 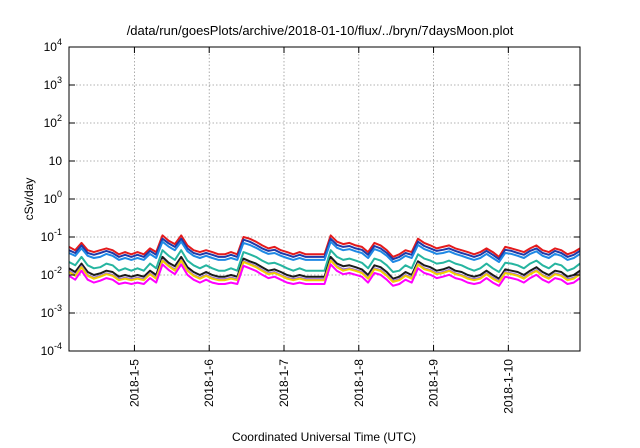 What do you see at coordinates (51, 311) in the screenshot?
I see `y-tick-label: 10⁻³` at bounding box center [51, 311].